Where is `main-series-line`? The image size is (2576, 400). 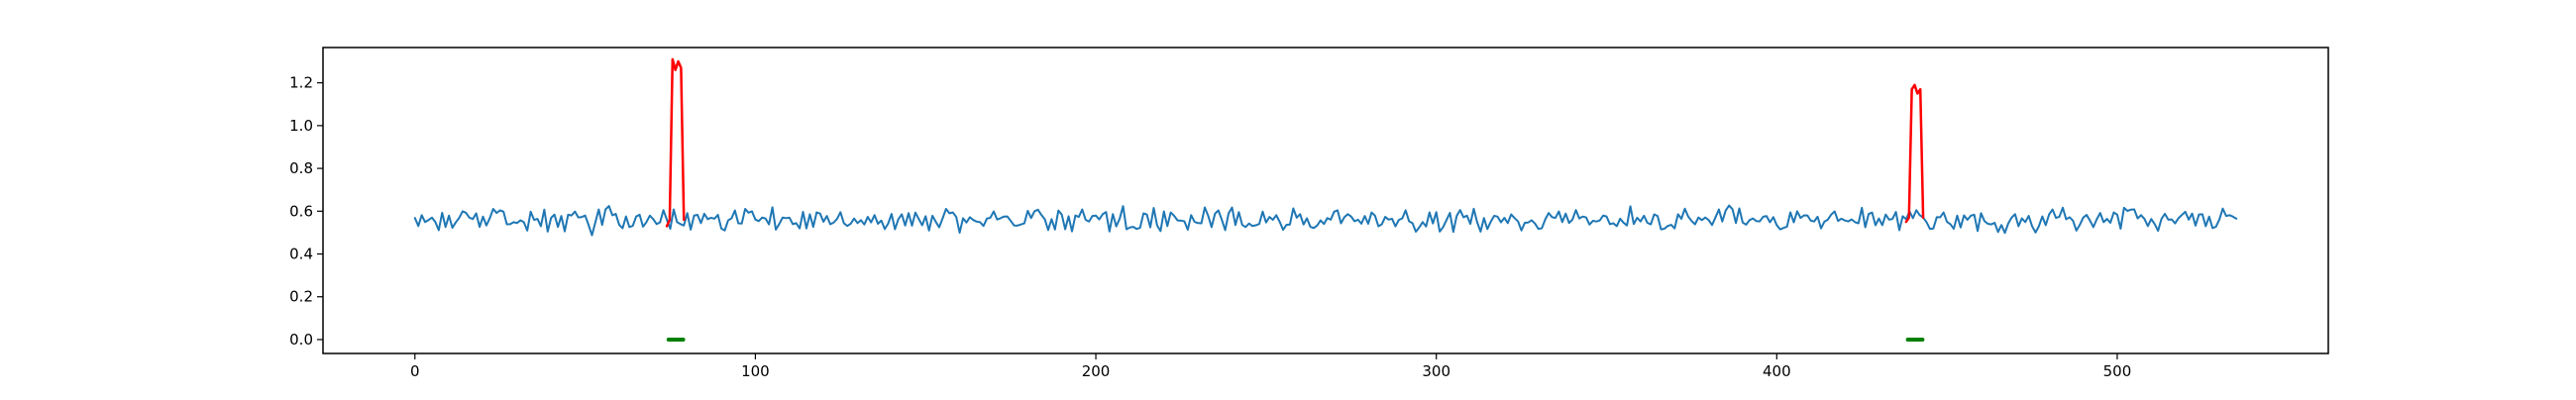 main-series-line is located at coordinates (1325, 220).